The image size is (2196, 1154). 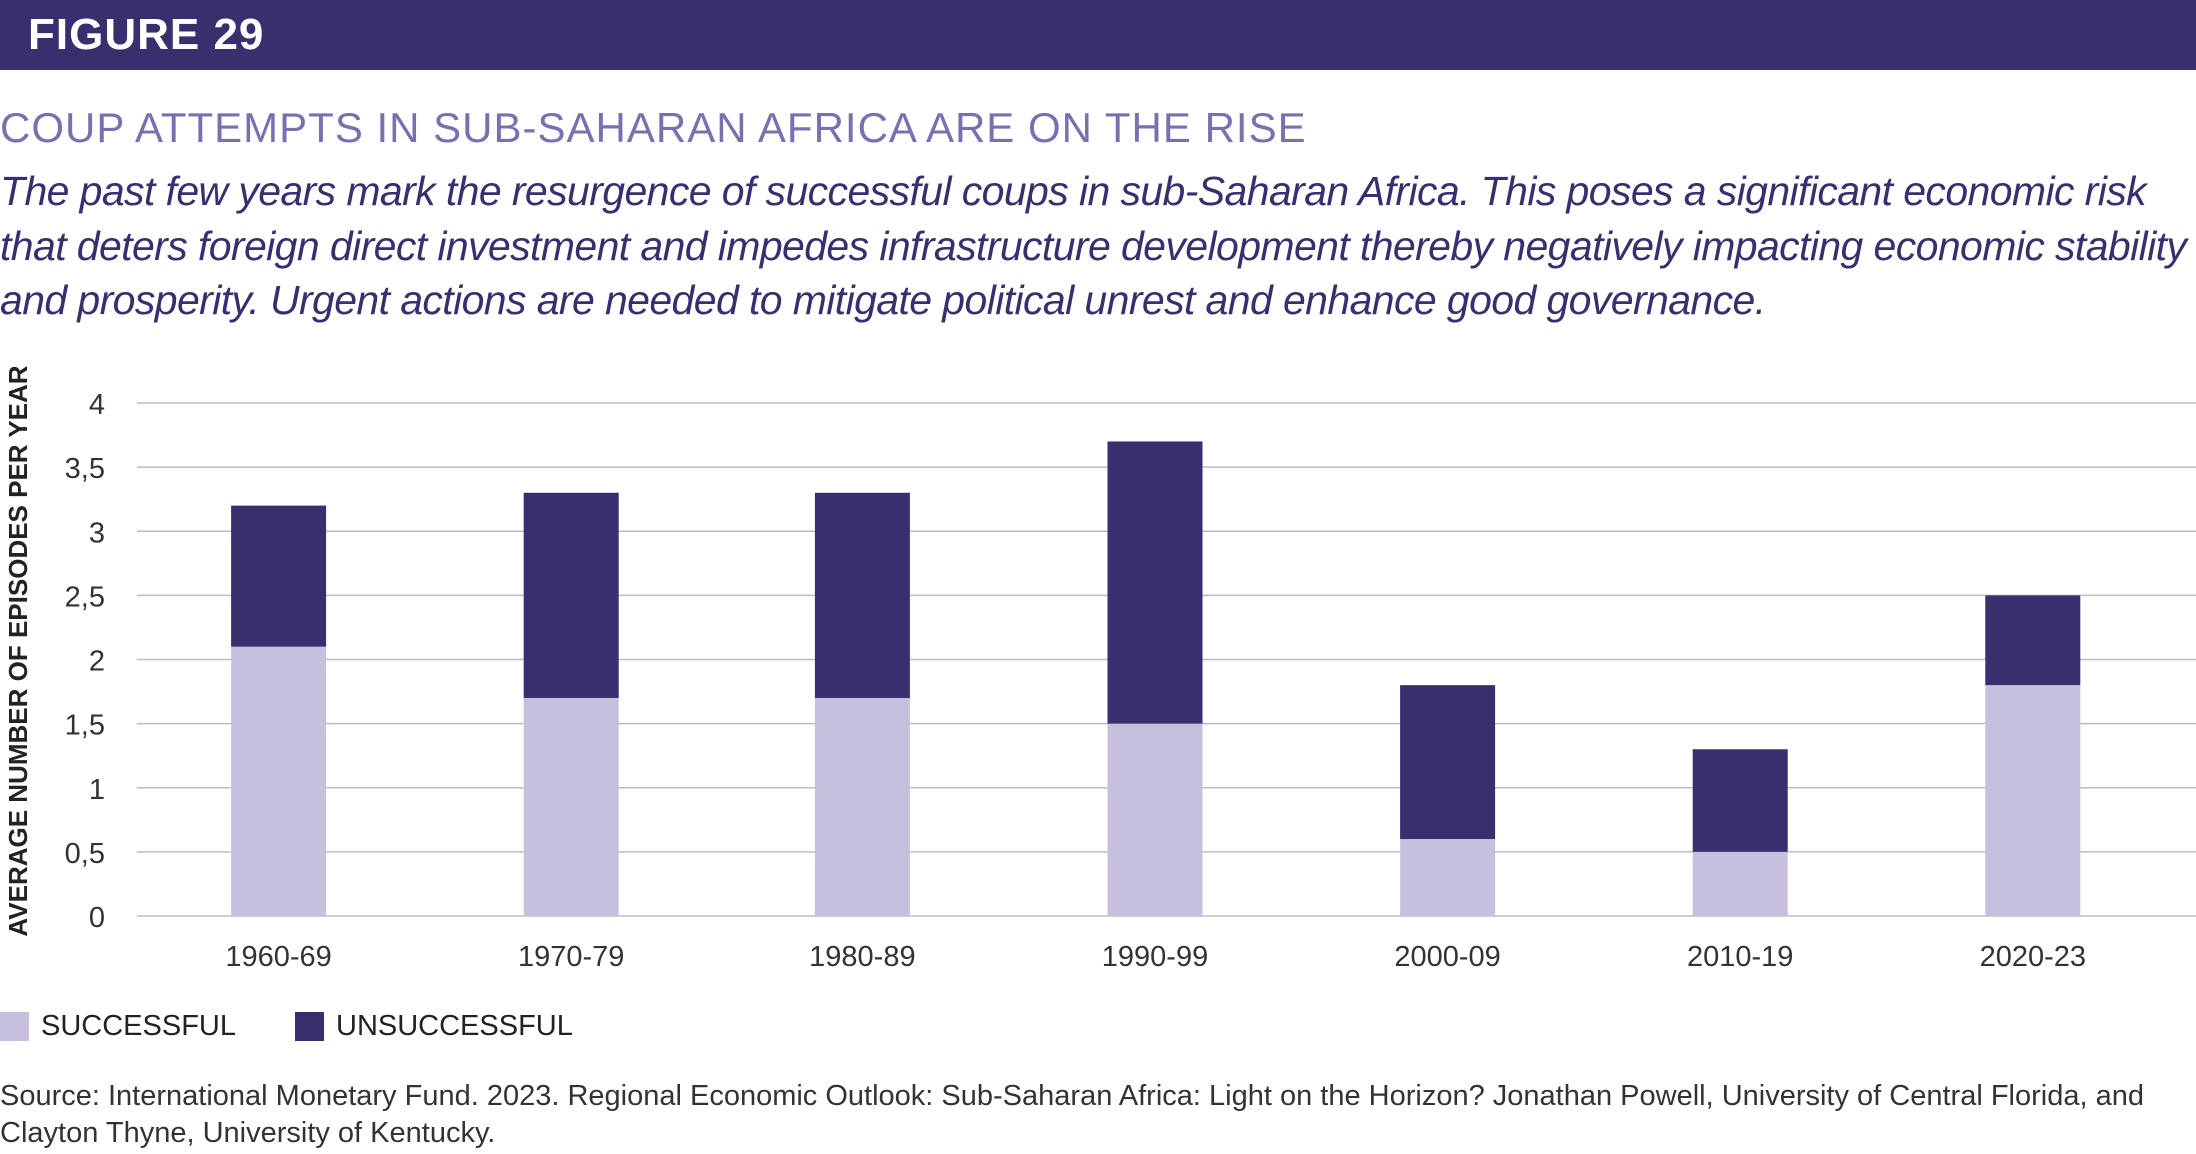 What do you see at coordinates (862, 957) in the screenshot?
I see `x-tick-label: 1980-89` at bounding box center [862, 957].